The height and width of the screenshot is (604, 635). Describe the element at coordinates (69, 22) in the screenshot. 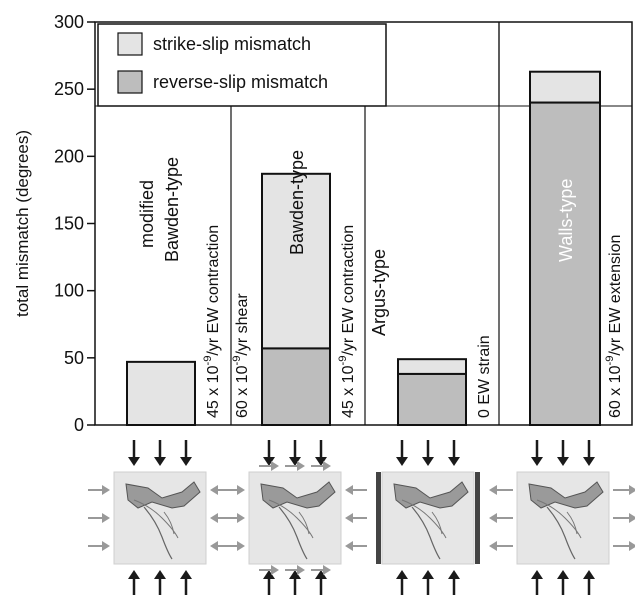

I see `y-tick-label: 300` at that location.